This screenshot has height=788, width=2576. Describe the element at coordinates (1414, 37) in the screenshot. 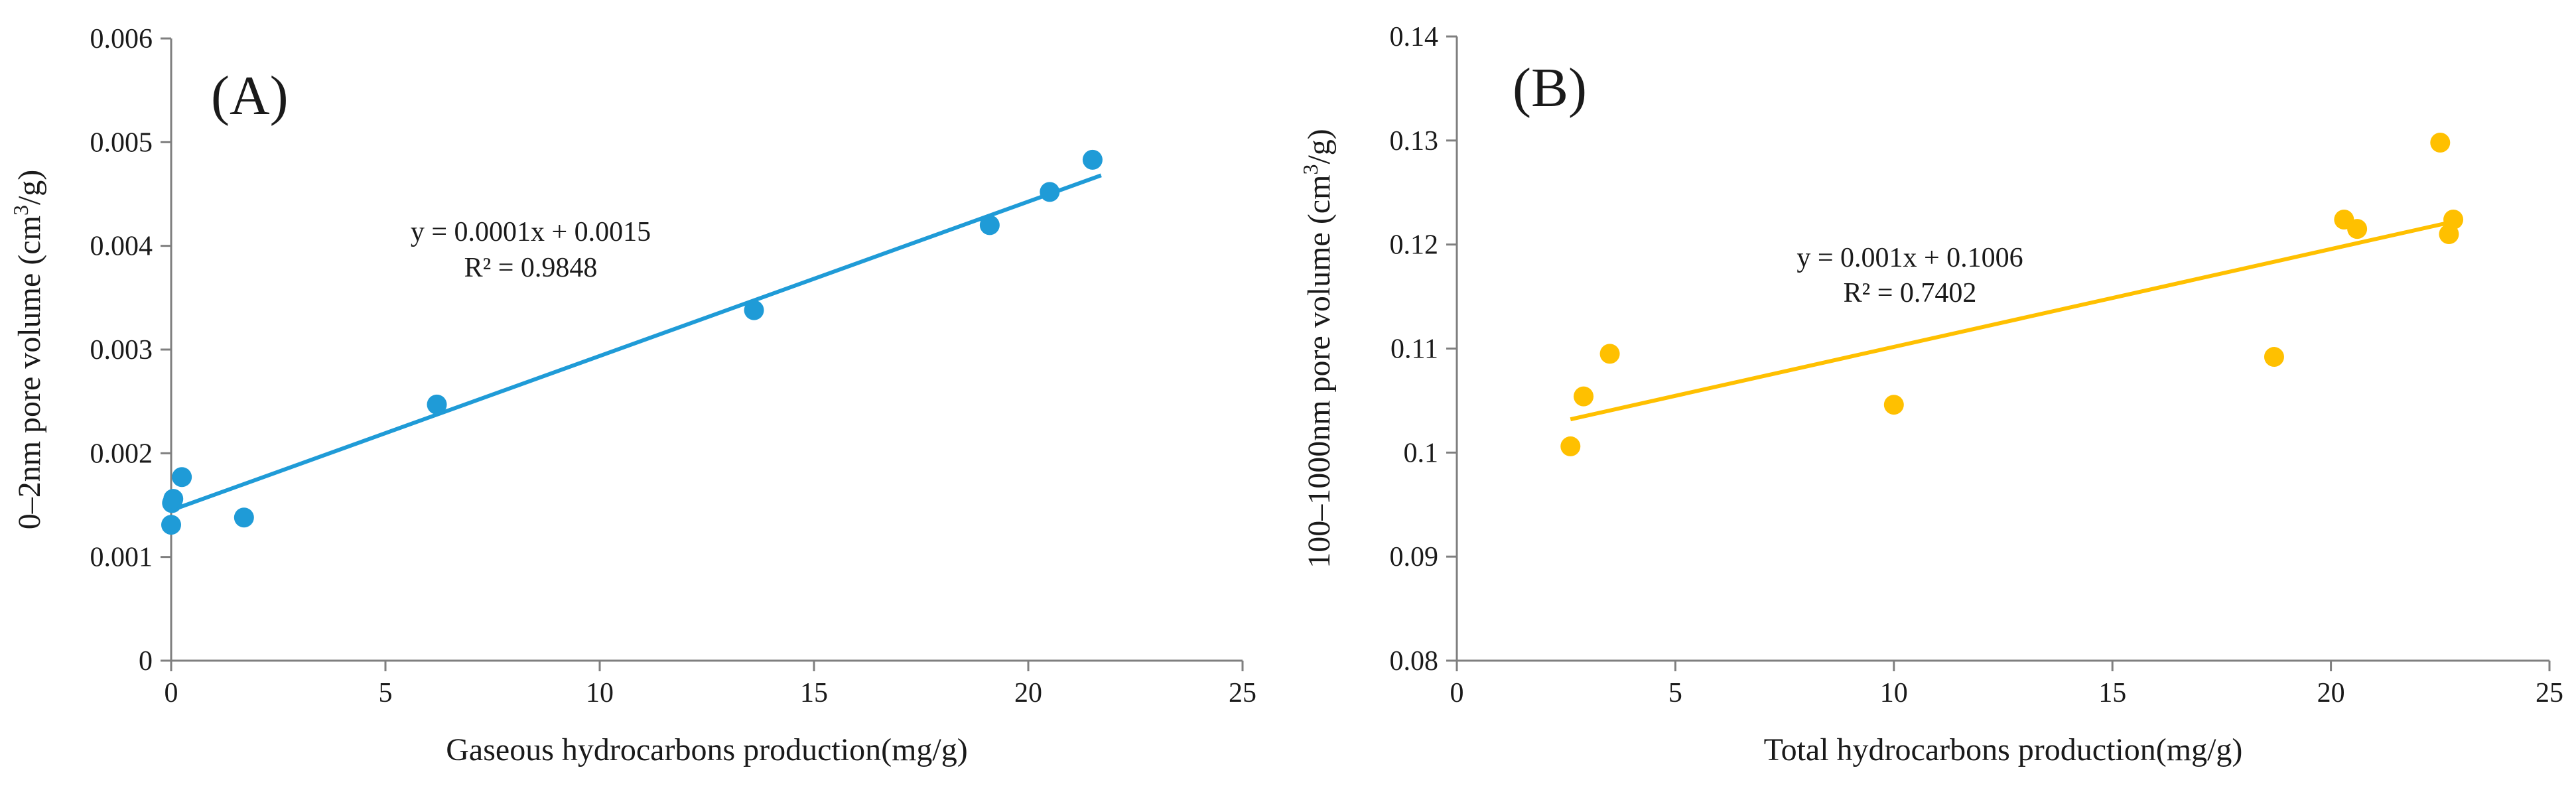

I see `y-tick-label: 0.14` at that location.